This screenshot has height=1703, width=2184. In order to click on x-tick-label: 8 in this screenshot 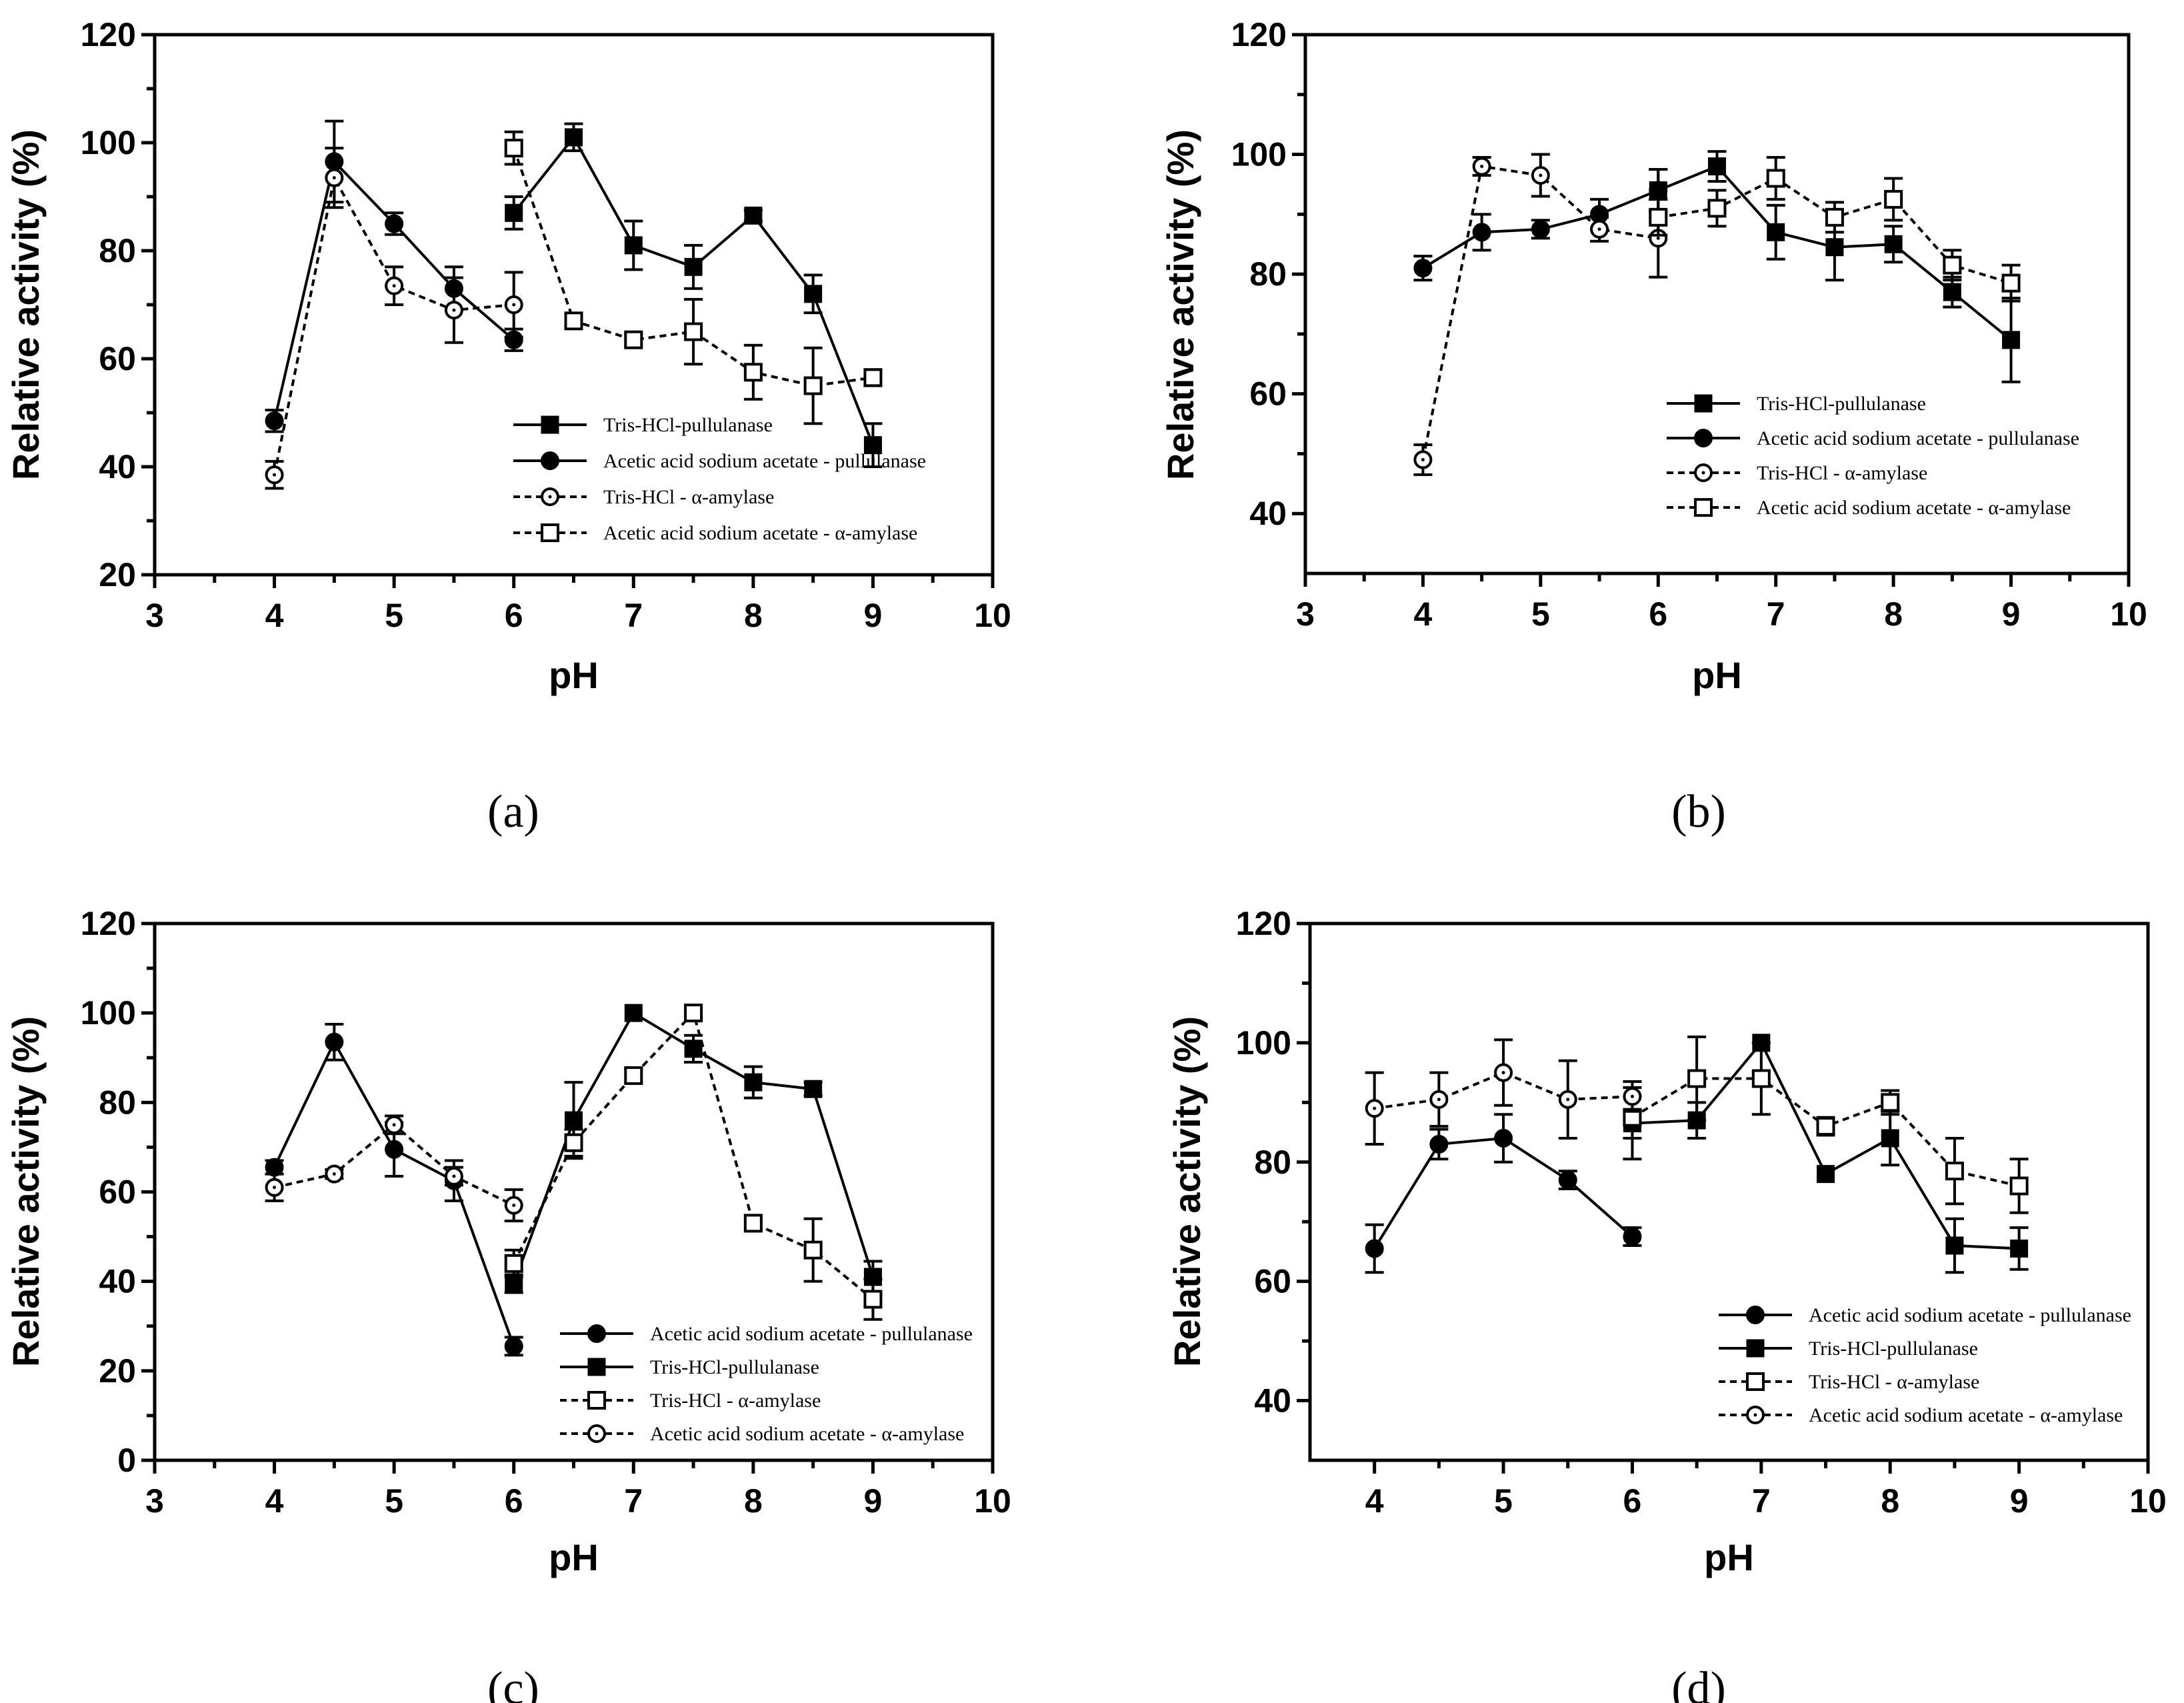, I will do `click(753, 1501)`.